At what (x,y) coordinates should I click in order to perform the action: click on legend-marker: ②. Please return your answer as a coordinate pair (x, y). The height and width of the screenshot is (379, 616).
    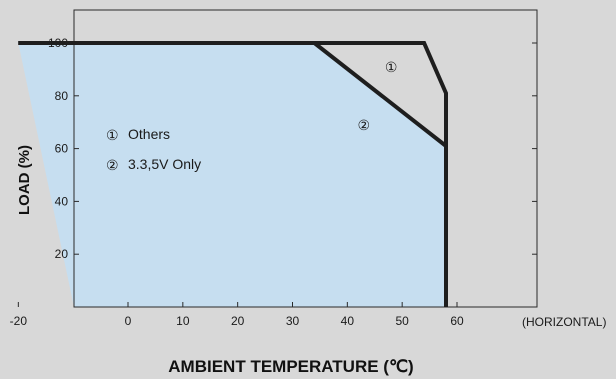
    Looking at the image, I should click on (112, 165).